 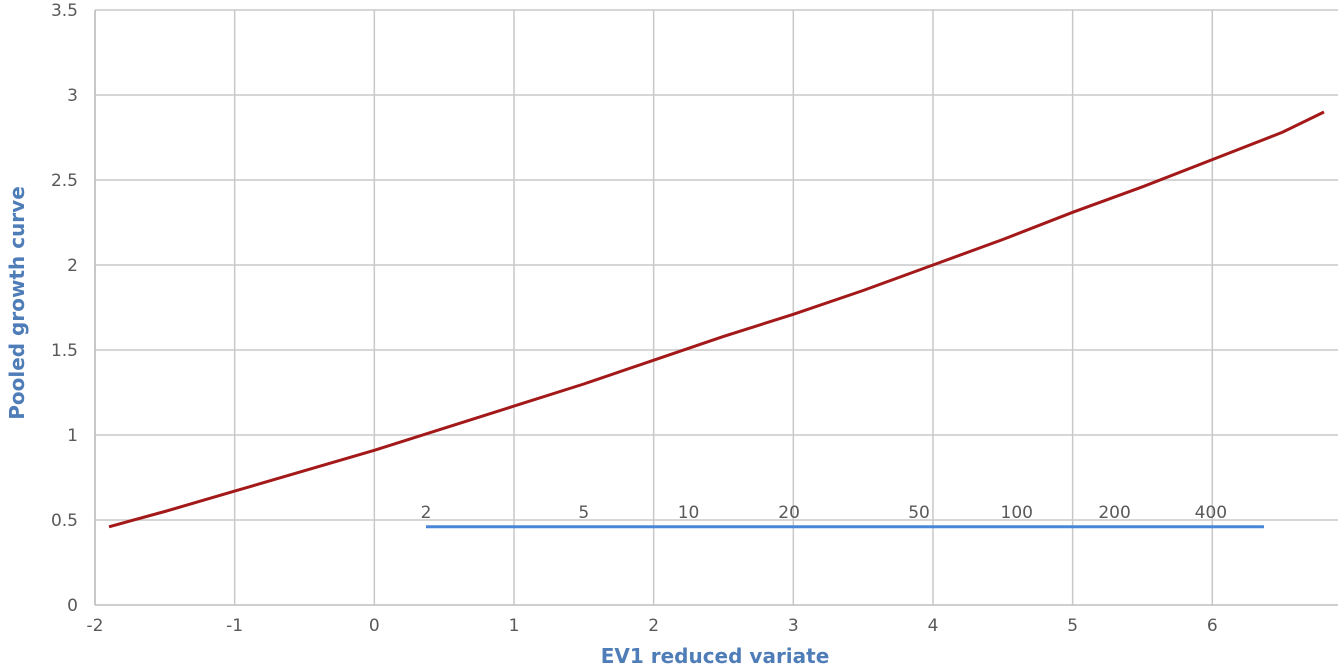 I want to click on return-period-label: 10, so click(x=689, y=513).